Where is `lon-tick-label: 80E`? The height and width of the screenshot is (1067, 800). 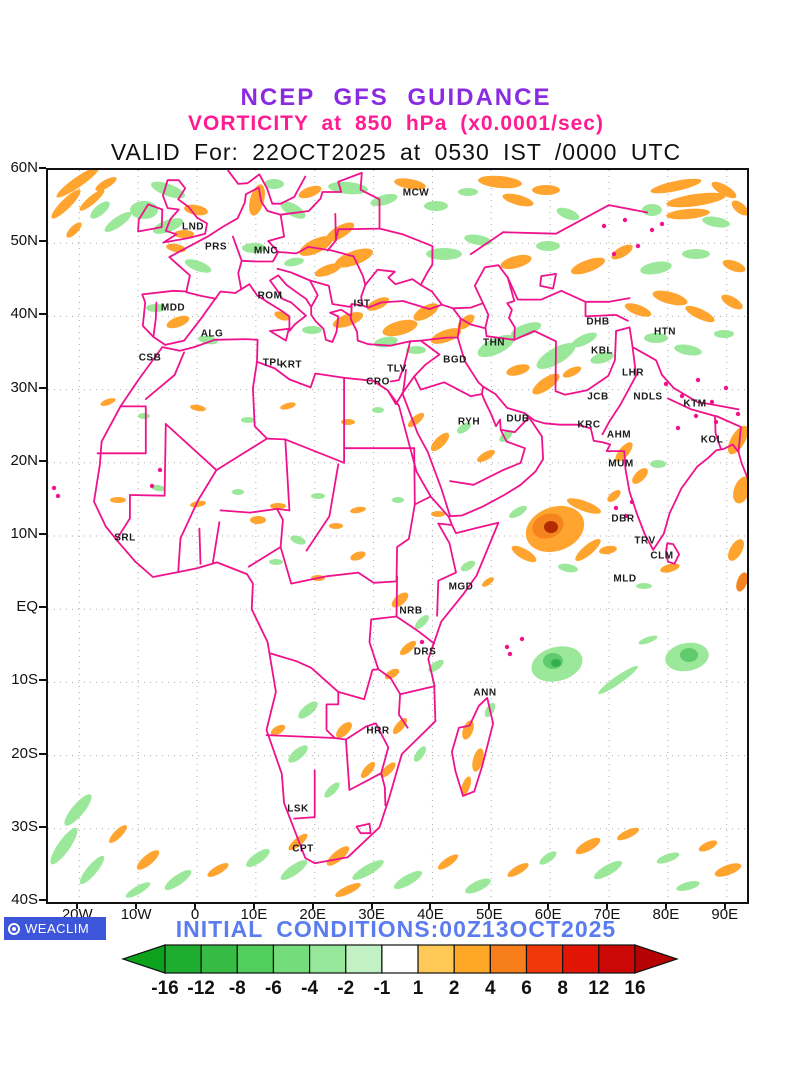
lon-tick-label: 80E is located at coordinates (666, 914).